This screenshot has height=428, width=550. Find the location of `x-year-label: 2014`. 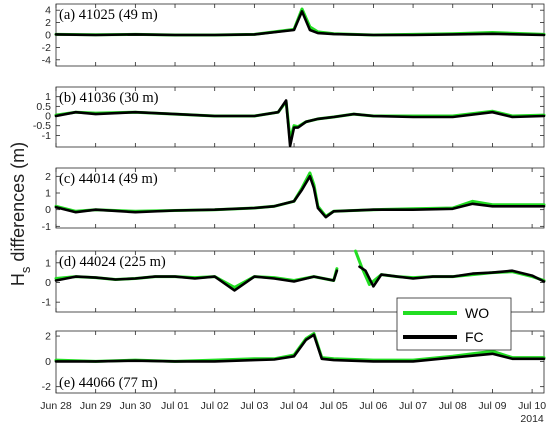

x-year-label: 2014 is located at coordinates (532, 419).